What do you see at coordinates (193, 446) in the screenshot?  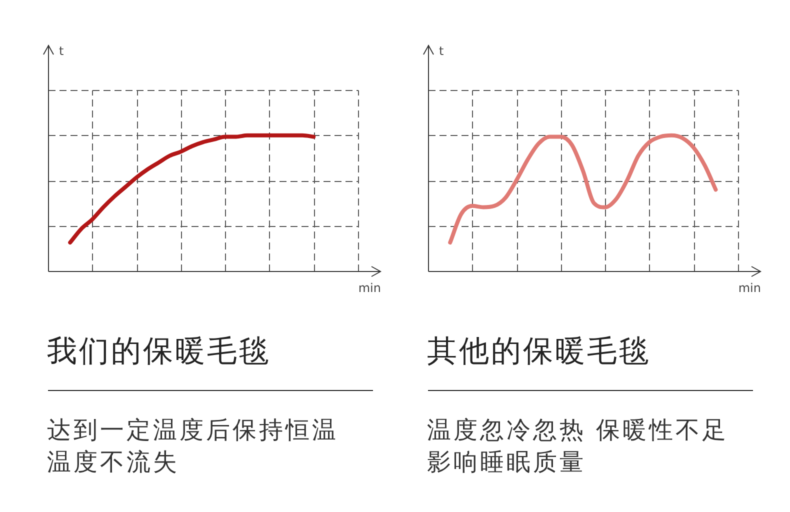 I see `text: 达到一定温度后保持恒温温度不流失` at bounding box center [193, 446].